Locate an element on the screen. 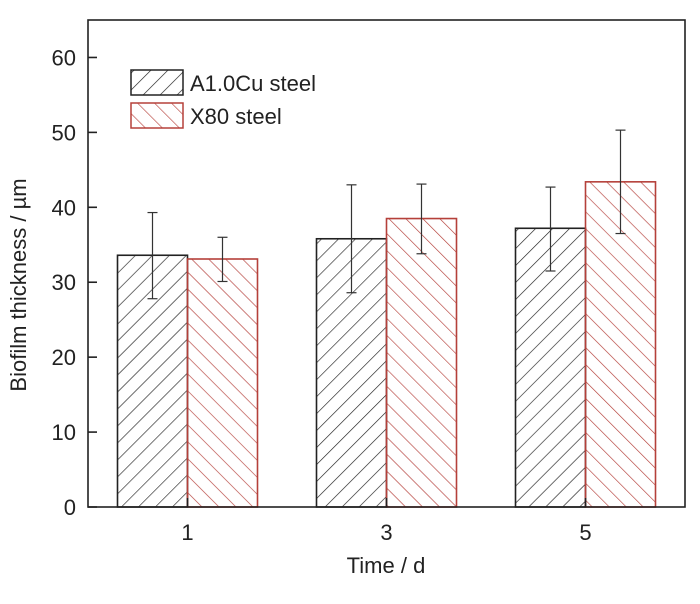 Image resolution: width=700 pixels, height=604 pixels. x-tick-label: 1 is located at coordinates (187, 532).